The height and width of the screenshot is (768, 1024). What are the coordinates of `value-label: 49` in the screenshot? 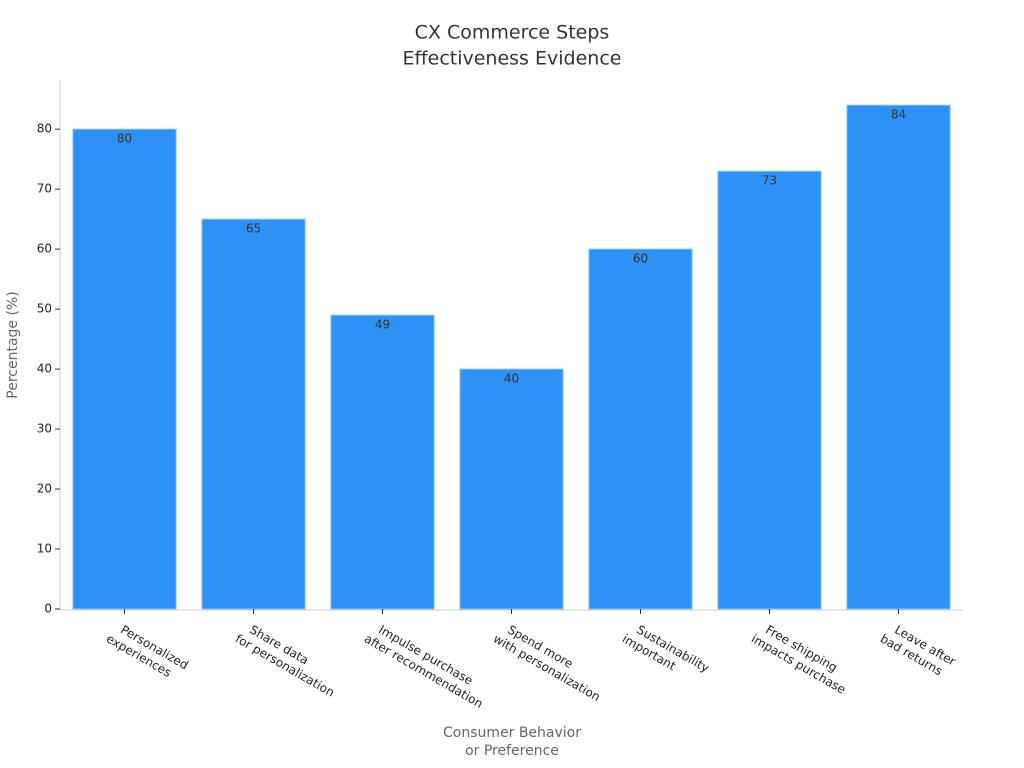 It's located at (382, 325).